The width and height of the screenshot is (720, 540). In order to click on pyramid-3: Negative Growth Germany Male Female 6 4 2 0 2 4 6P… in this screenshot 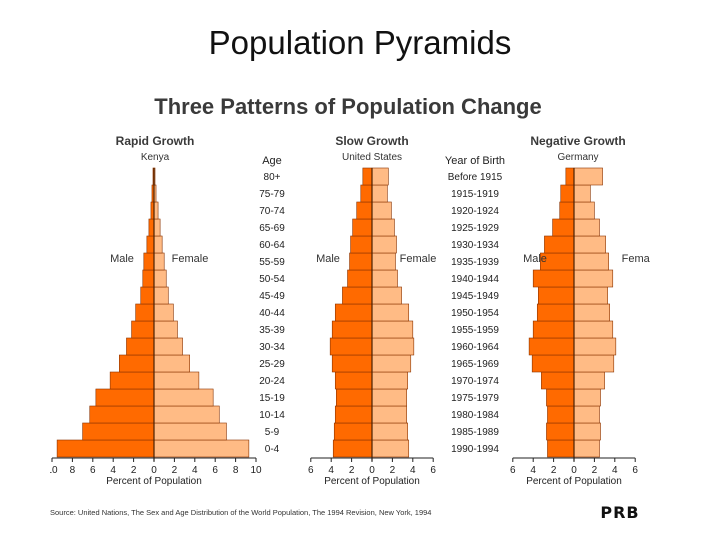, I will do `click(580, 310)`.